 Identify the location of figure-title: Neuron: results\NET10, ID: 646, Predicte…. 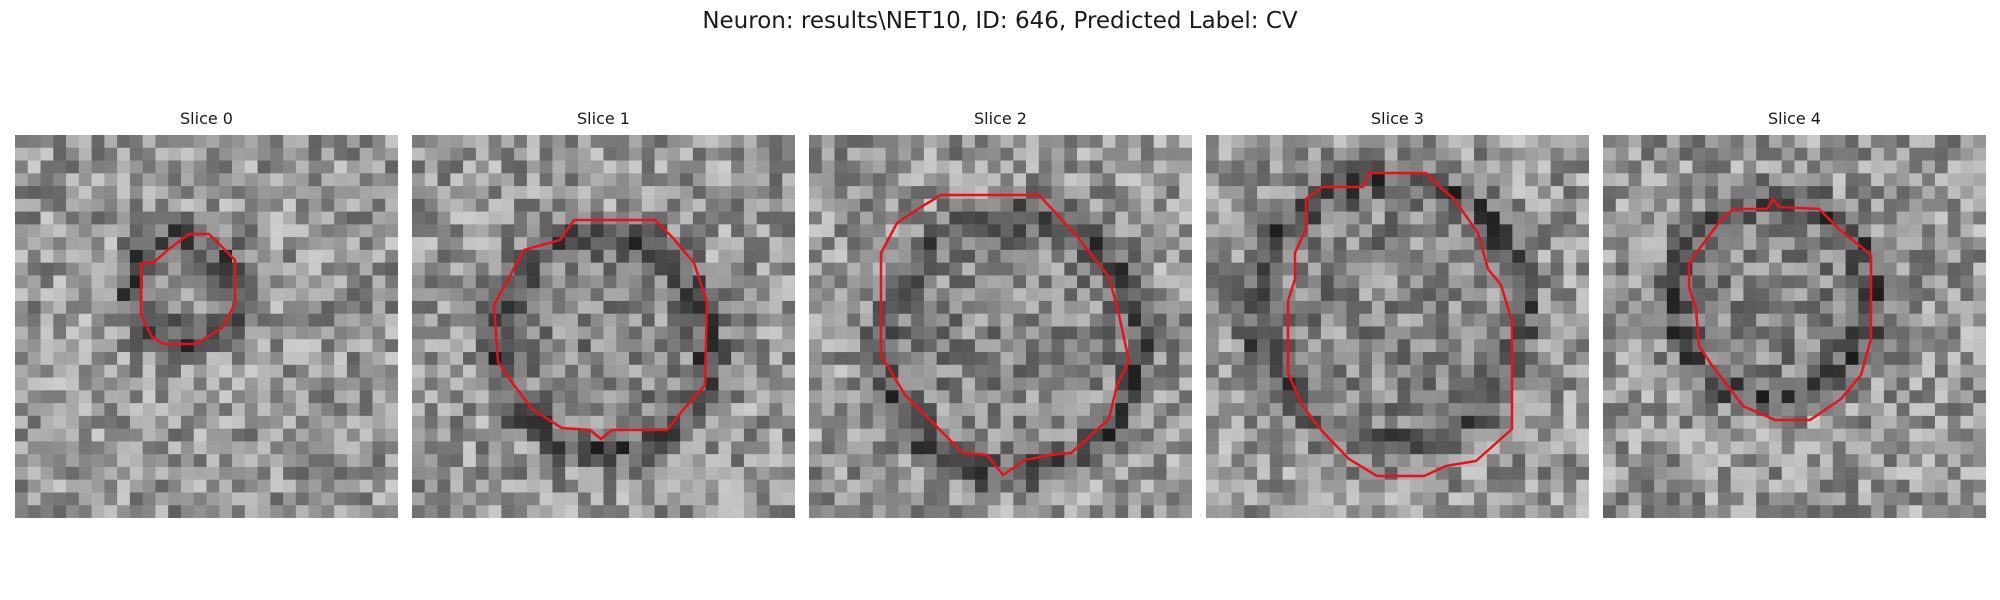
(1000, 21).